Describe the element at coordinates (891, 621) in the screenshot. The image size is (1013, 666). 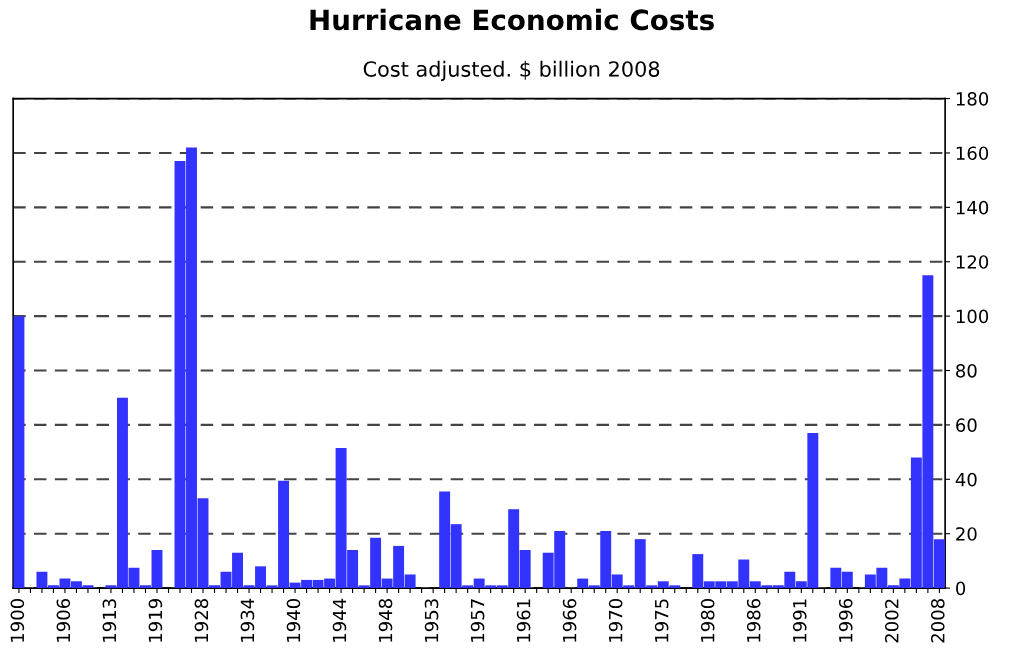
I see `x-tick-label: 2002` at that location.